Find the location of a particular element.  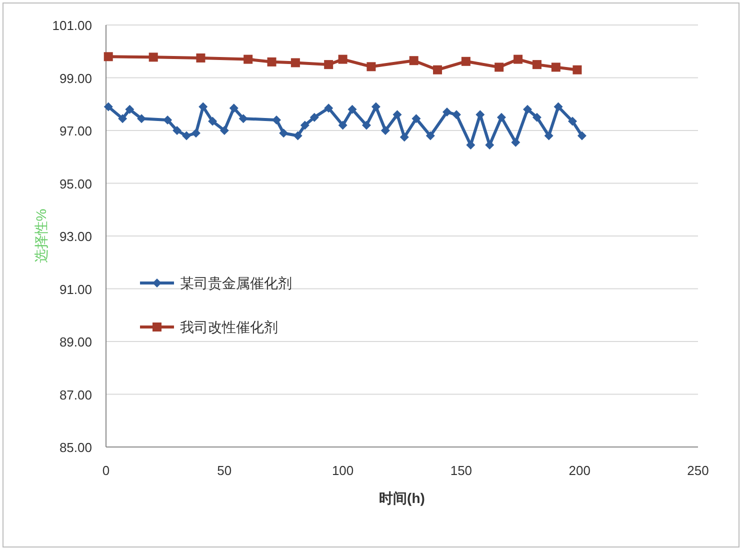

y-tick-label: 87.00 is located at coordinates (75, 394).